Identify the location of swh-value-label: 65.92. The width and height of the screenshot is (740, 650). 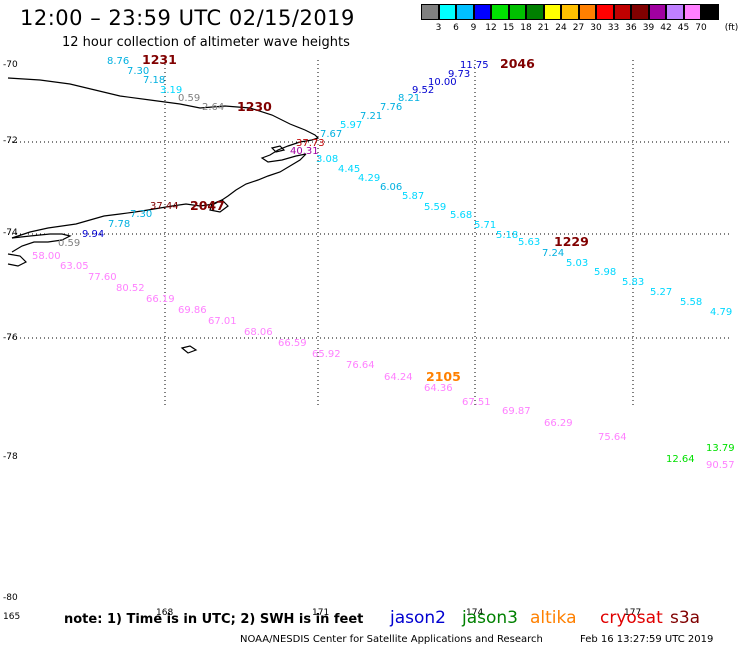
(326, 354).